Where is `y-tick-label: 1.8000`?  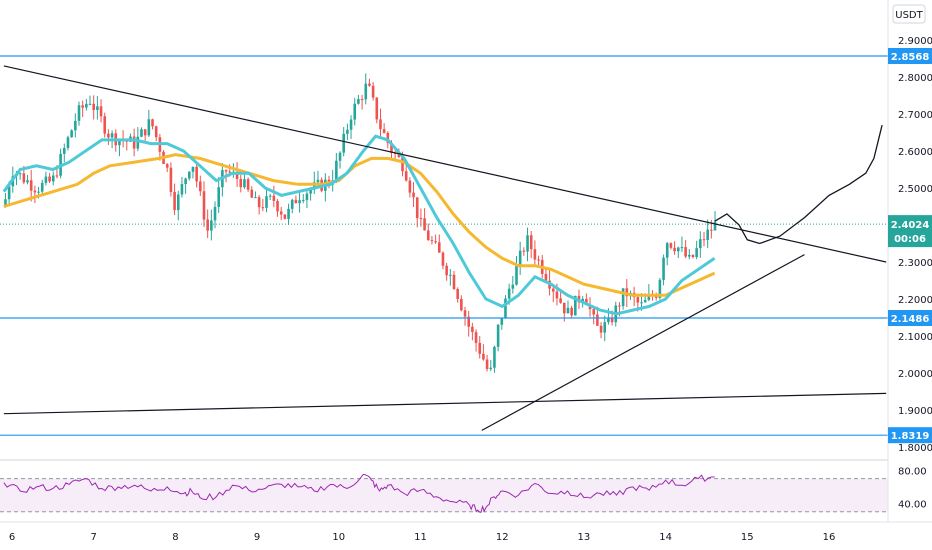
y-tick-label: 1.8000 is located at coordinates (915, 448).